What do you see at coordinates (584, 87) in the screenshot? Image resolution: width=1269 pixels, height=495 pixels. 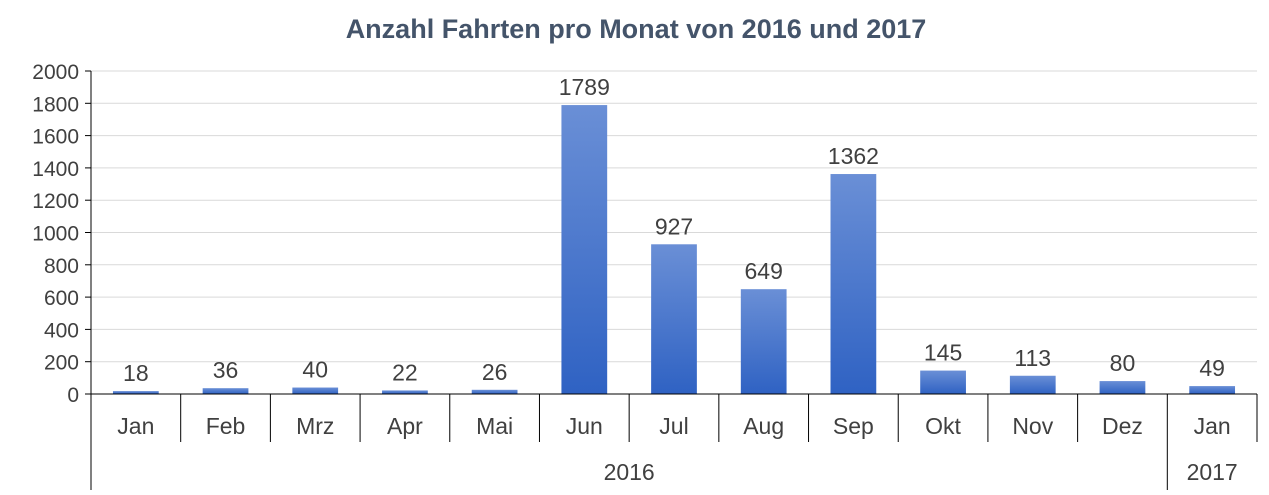 I see `data-label: 1789` at bounding box center [584, 87].